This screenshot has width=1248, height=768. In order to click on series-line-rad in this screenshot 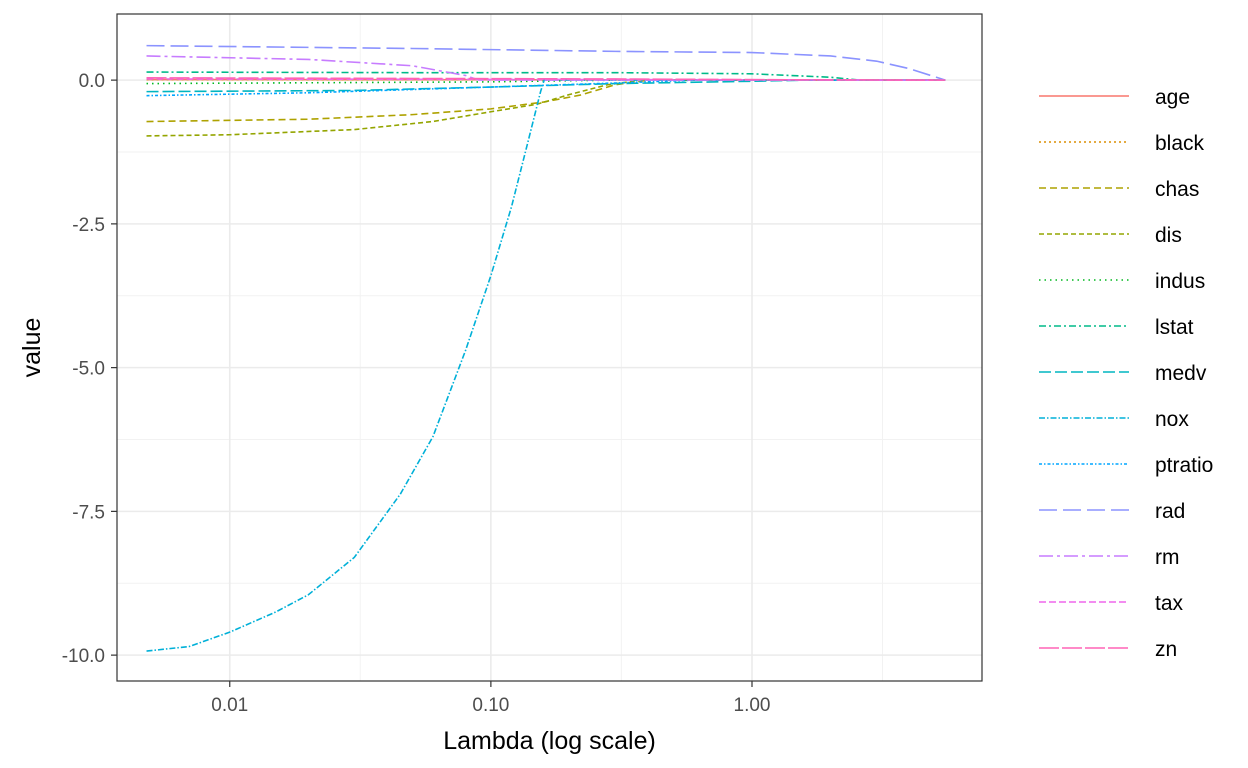, I will do `click(546, 62)`.